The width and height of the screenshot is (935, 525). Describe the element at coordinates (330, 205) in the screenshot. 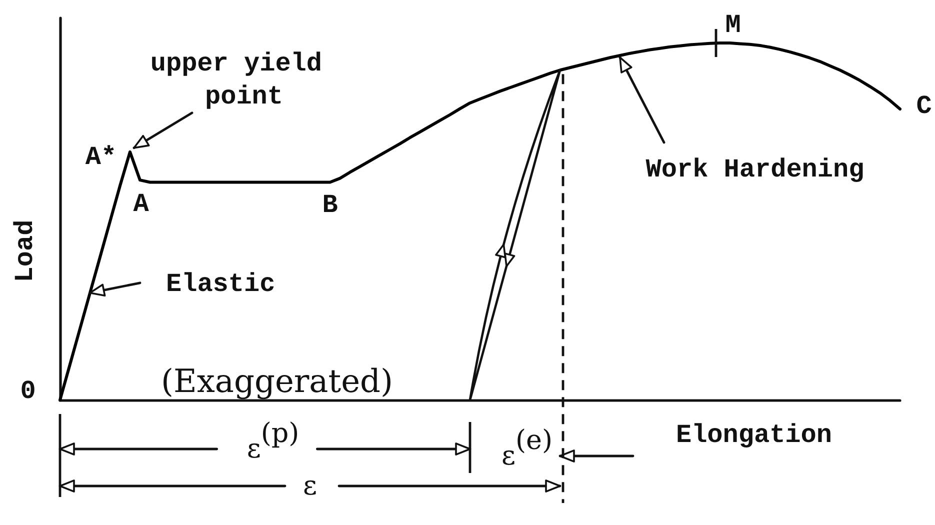

I see `annotation: B` at that location.